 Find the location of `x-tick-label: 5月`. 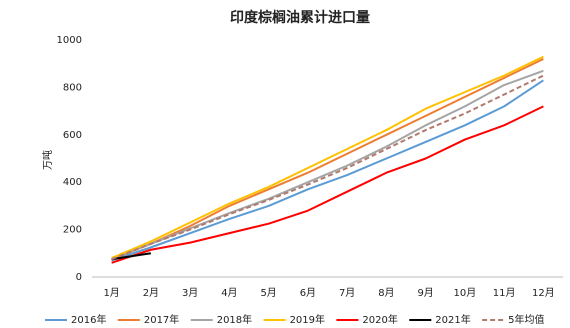

x-tick-label: 5月 is located at coordinates (268, 293).